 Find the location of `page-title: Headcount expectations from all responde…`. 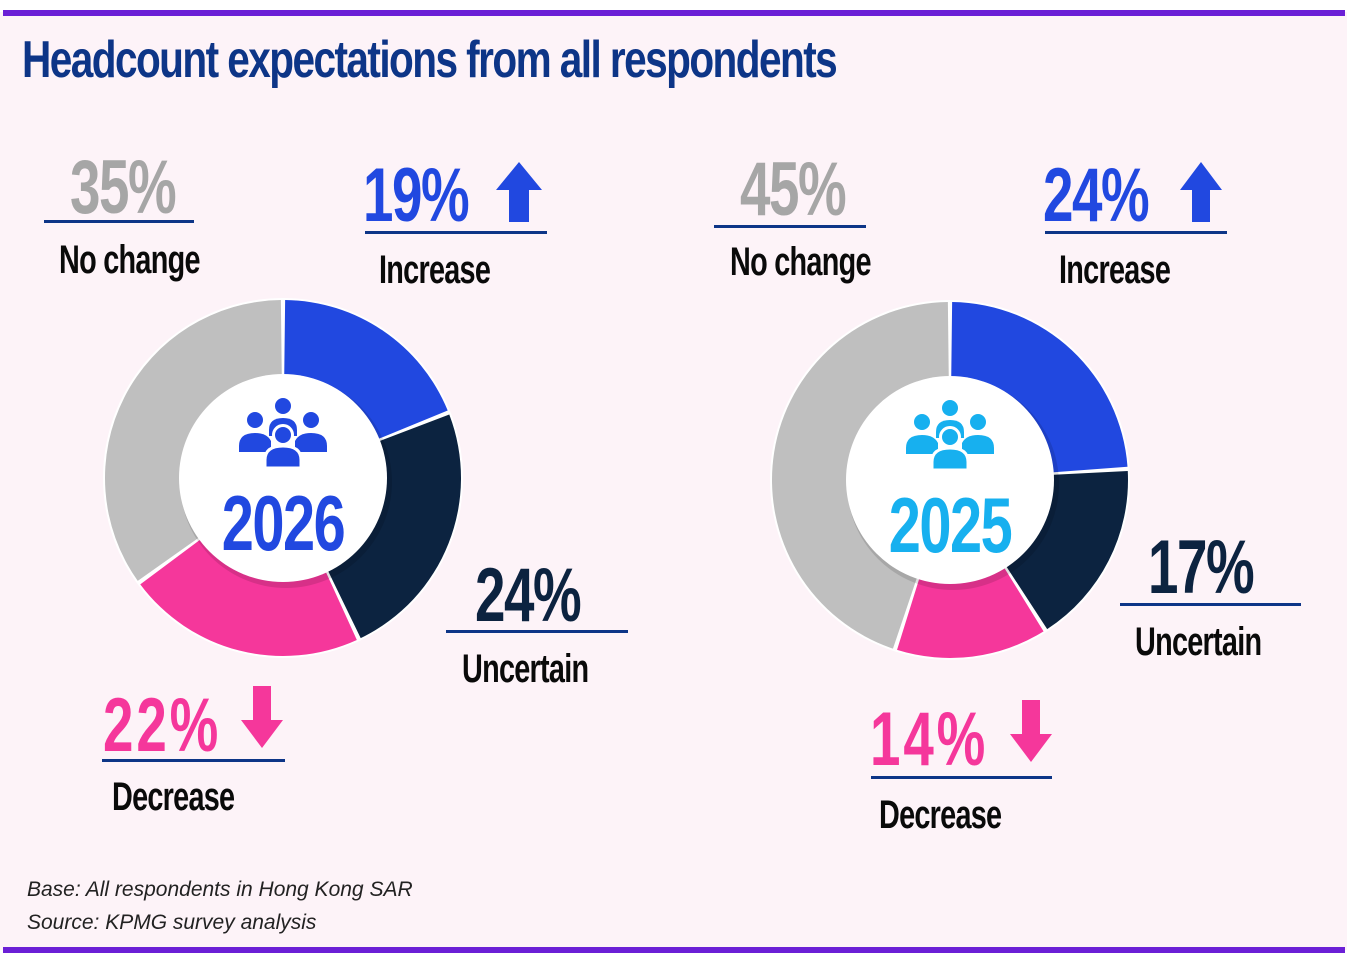

page-title: Headcount expectations from all responde… is located at coordinates (430, 60).